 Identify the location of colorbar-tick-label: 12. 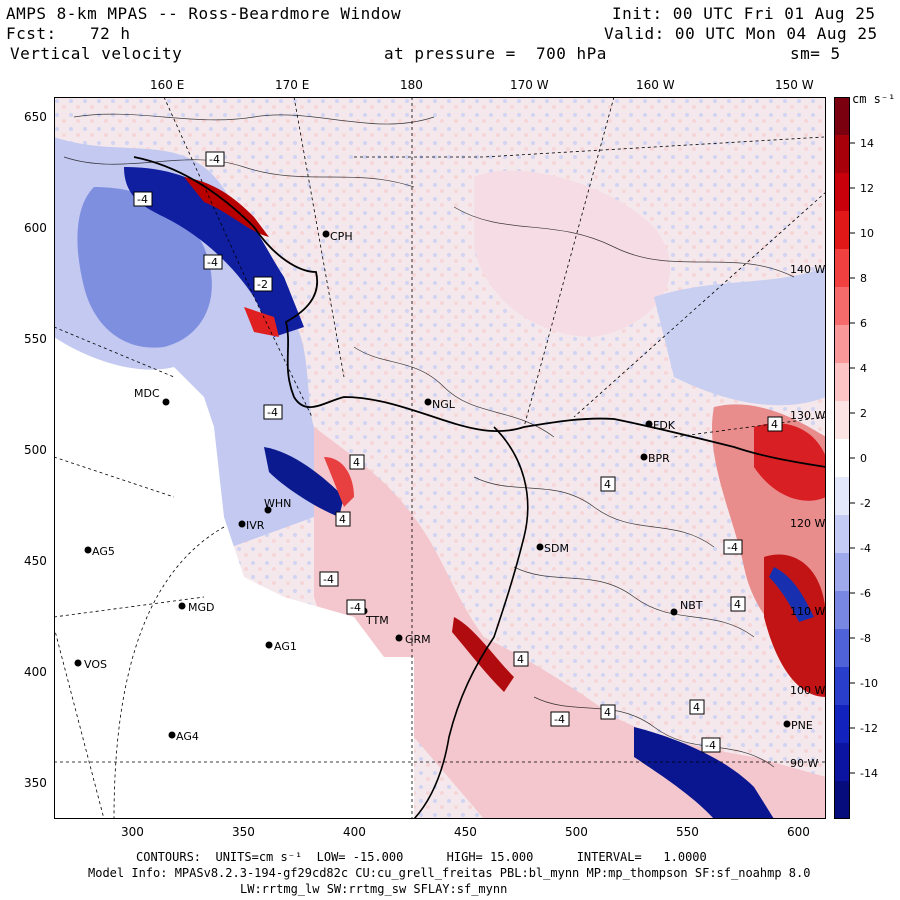
(867, 188).